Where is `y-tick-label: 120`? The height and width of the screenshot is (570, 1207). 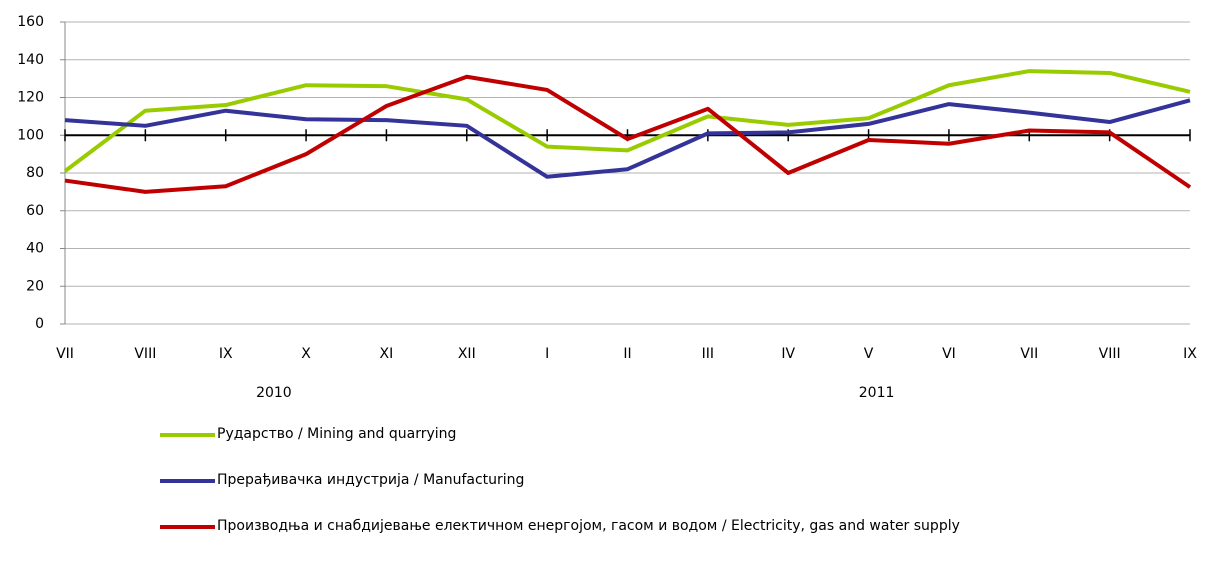
y-tick-label: 120 is located at coordinates (30, 98).